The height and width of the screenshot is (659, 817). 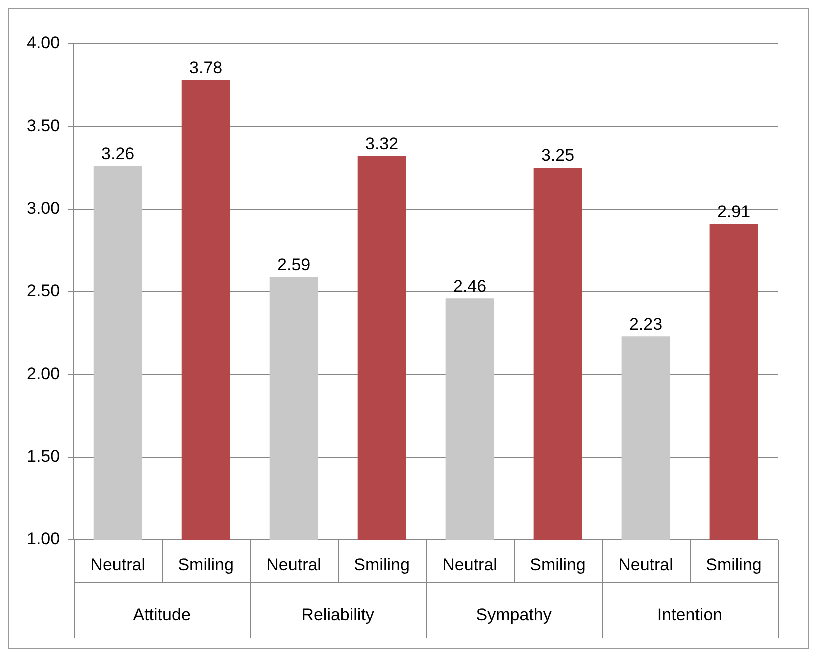 What do you see at coordinates (558, 156) in the screenshot?
I see `data-label: 3.25` at bounding box center [558, 156].